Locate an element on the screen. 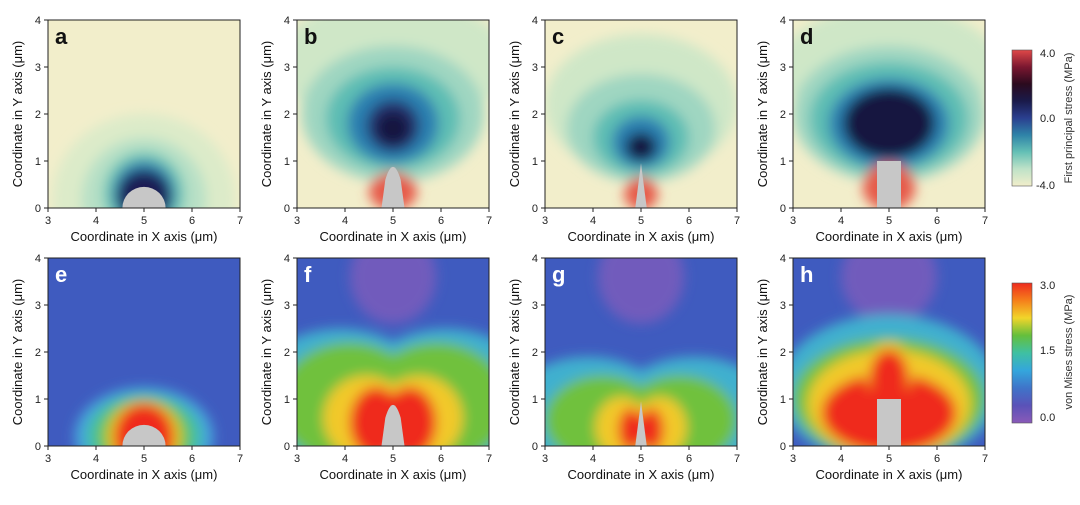 Image resolution: width=1080 pixels, height=505 pixels. x-tick-label-c-3: 6 is located at coordinates (689, 221).